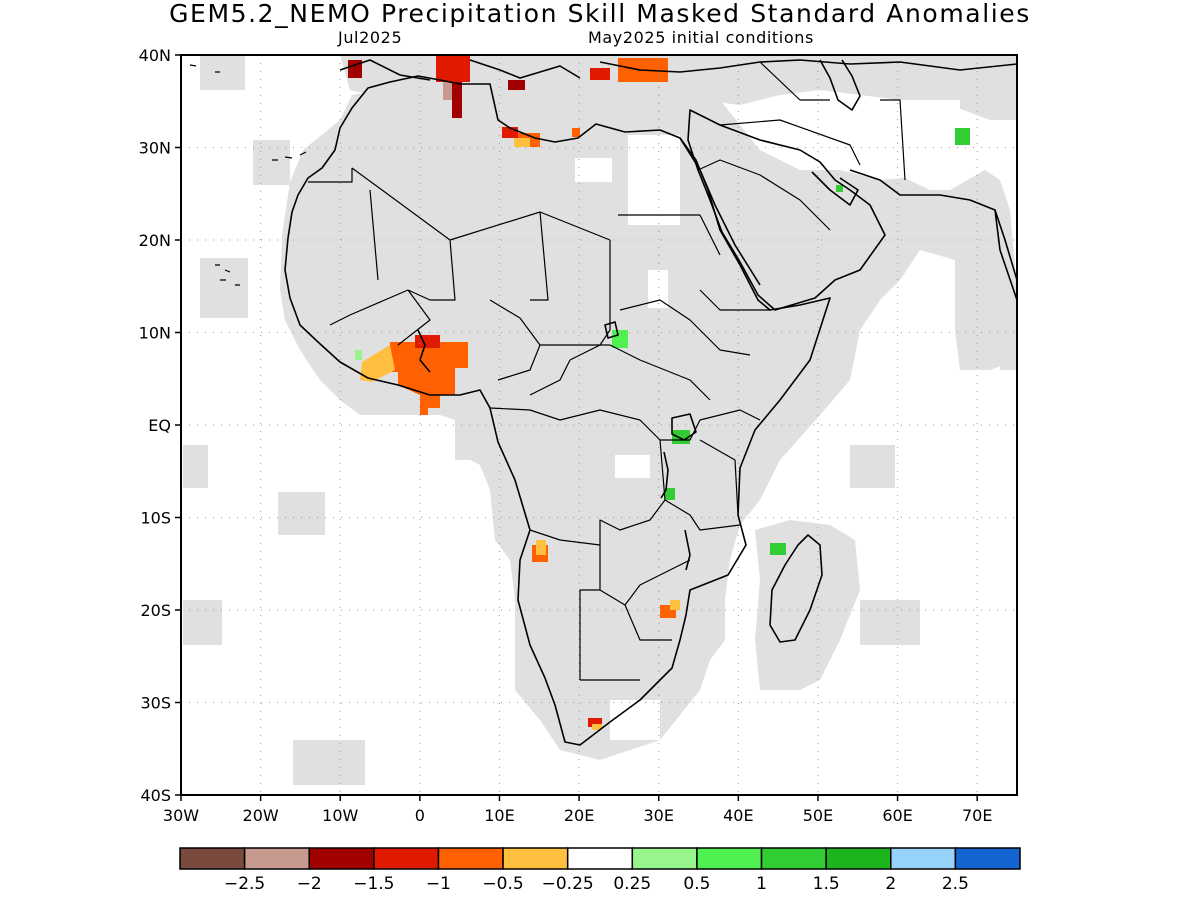 This screenshot has height=900, width=1200. What do you see at coordinates (181, 815) in the screenshot?
I see `x-tick-label: 30W` at bounding box center [181, 815].